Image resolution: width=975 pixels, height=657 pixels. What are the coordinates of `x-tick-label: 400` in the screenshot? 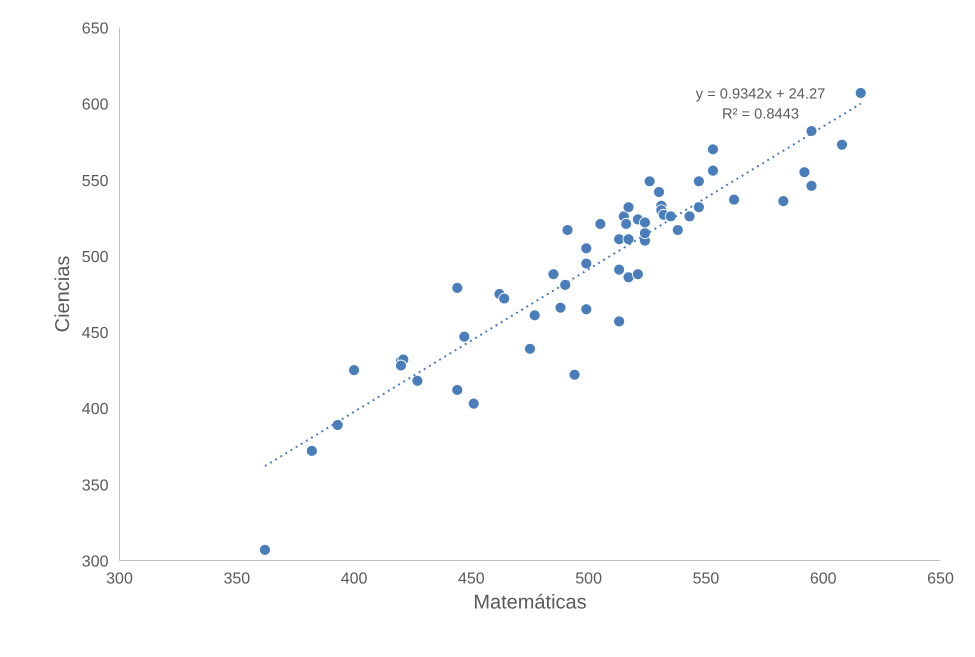 It's located at (354, 579).